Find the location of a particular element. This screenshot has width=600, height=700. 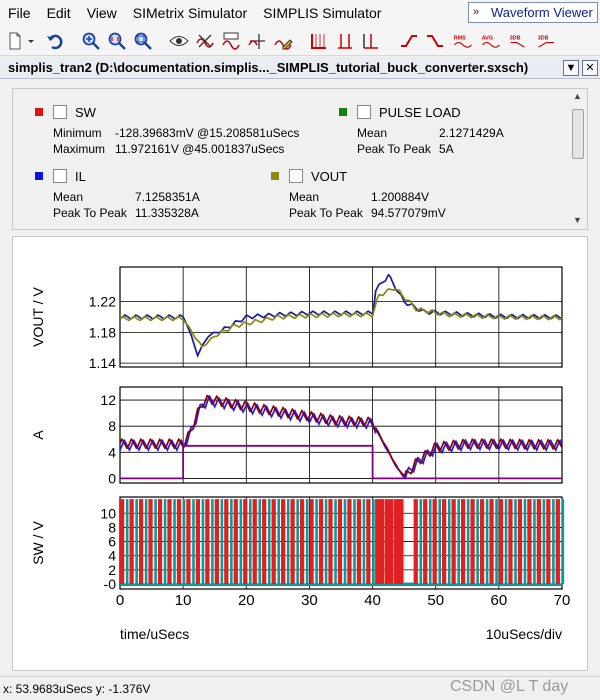

waveform-viewer-label: Waveform Viewer is located at coordinates (542, 12).